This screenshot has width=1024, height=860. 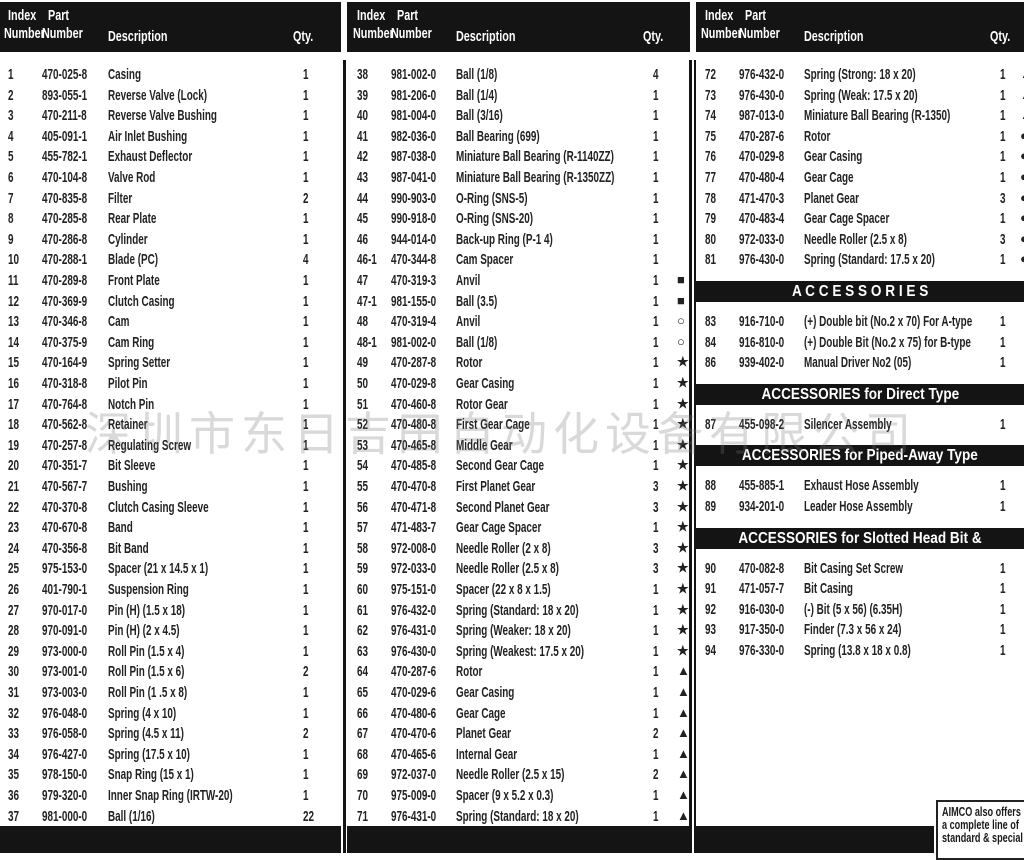 I want to click on index-number: 14, so click(x=14, y=342).